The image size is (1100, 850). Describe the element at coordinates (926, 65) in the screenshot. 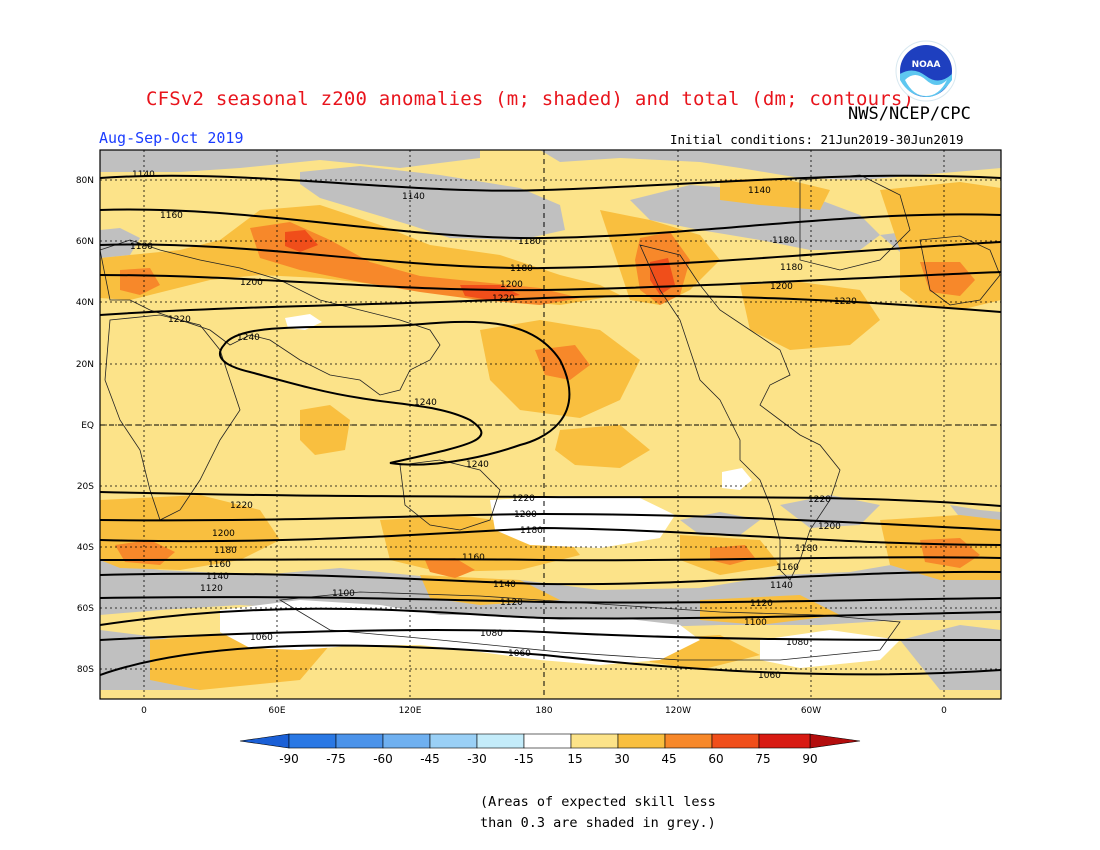

I see `noaa-logo-text: NOAA` at that location.